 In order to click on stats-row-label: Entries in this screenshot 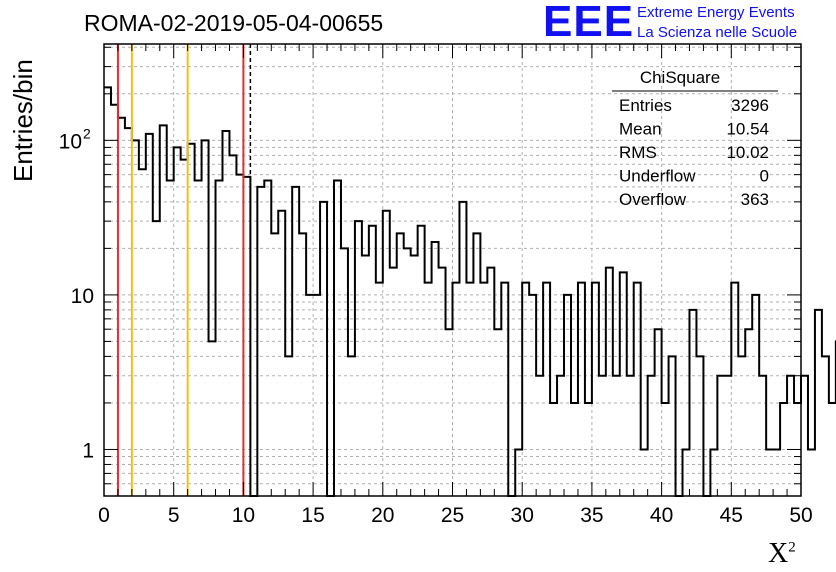, I will do `click(645, 105)`.